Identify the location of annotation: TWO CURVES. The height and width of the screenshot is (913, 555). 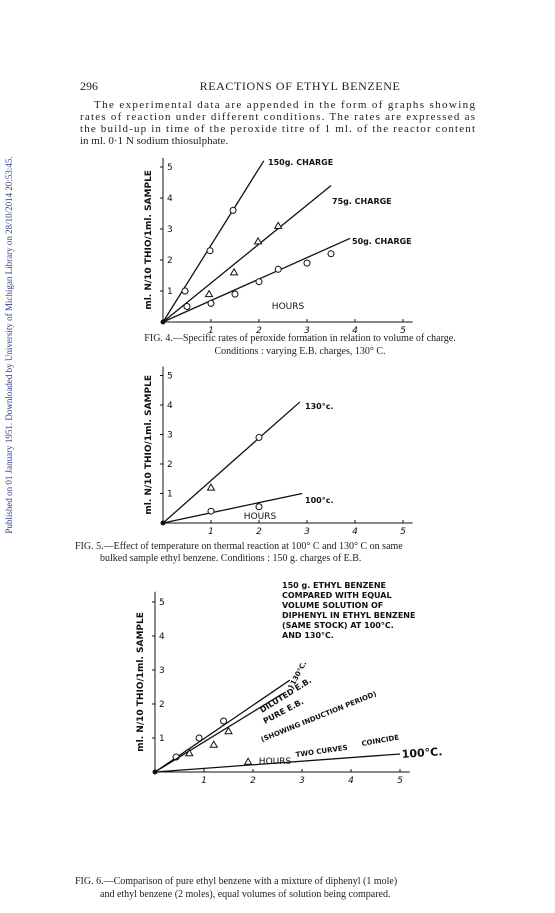
(321, 751).